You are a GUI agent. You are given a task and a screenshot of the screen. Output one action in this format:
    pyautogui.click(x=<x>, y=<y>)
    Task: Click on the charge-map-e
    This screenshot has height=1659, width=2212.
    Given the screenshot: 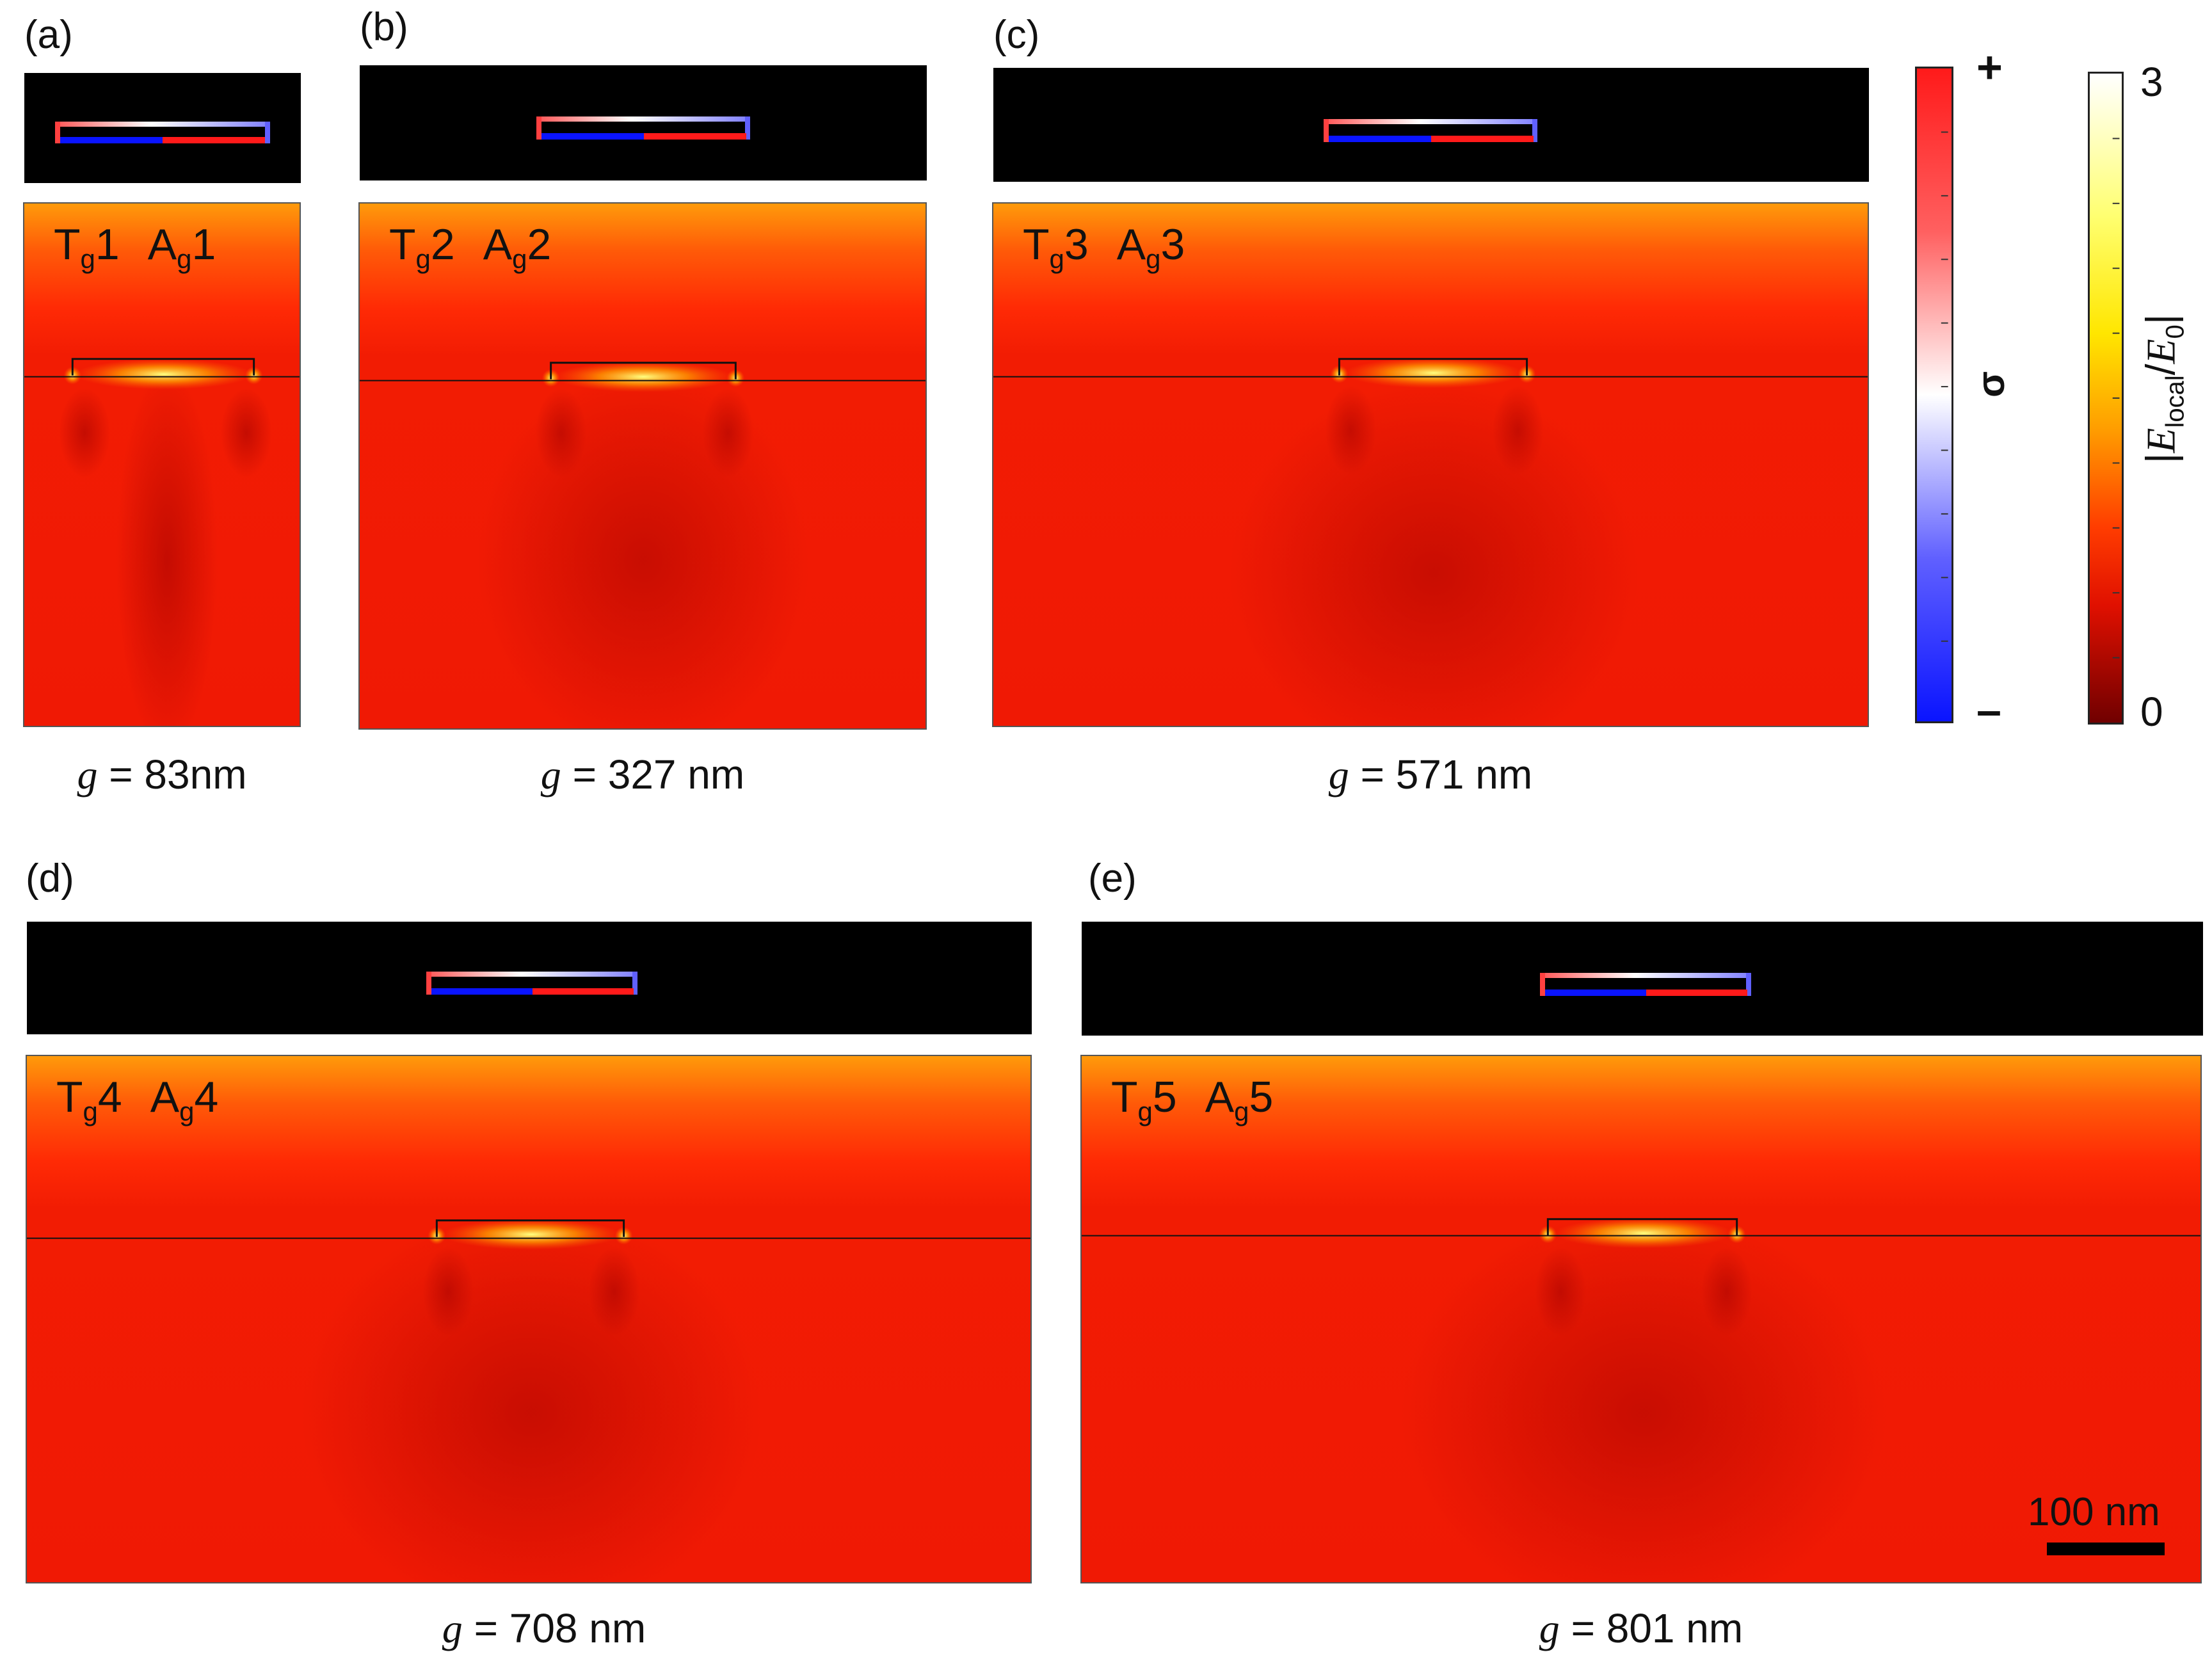 What is the action you would take?
    pyautogui.click(x=1642, y=979)
    